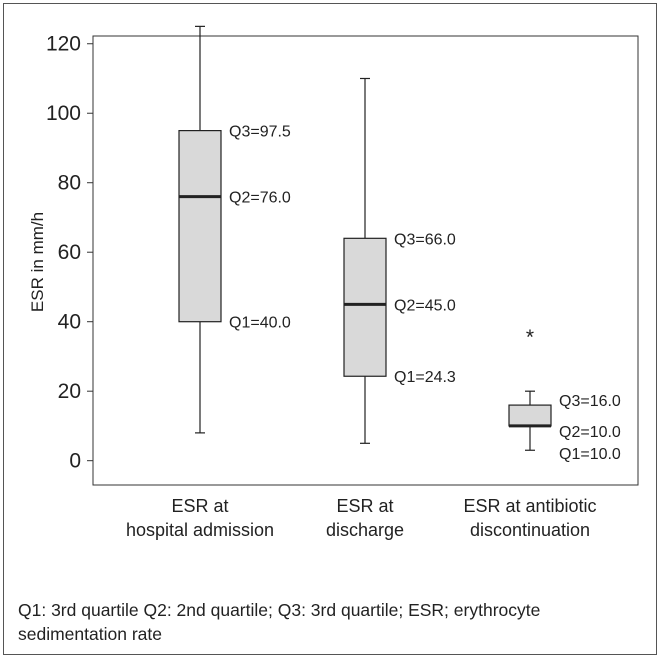  What do you see at coordinates (234, 229) in the screenshot?
I see `box-1: Q3=97.5 Q2=76.0 Q1=40.0` at bounding box center [234, 229].